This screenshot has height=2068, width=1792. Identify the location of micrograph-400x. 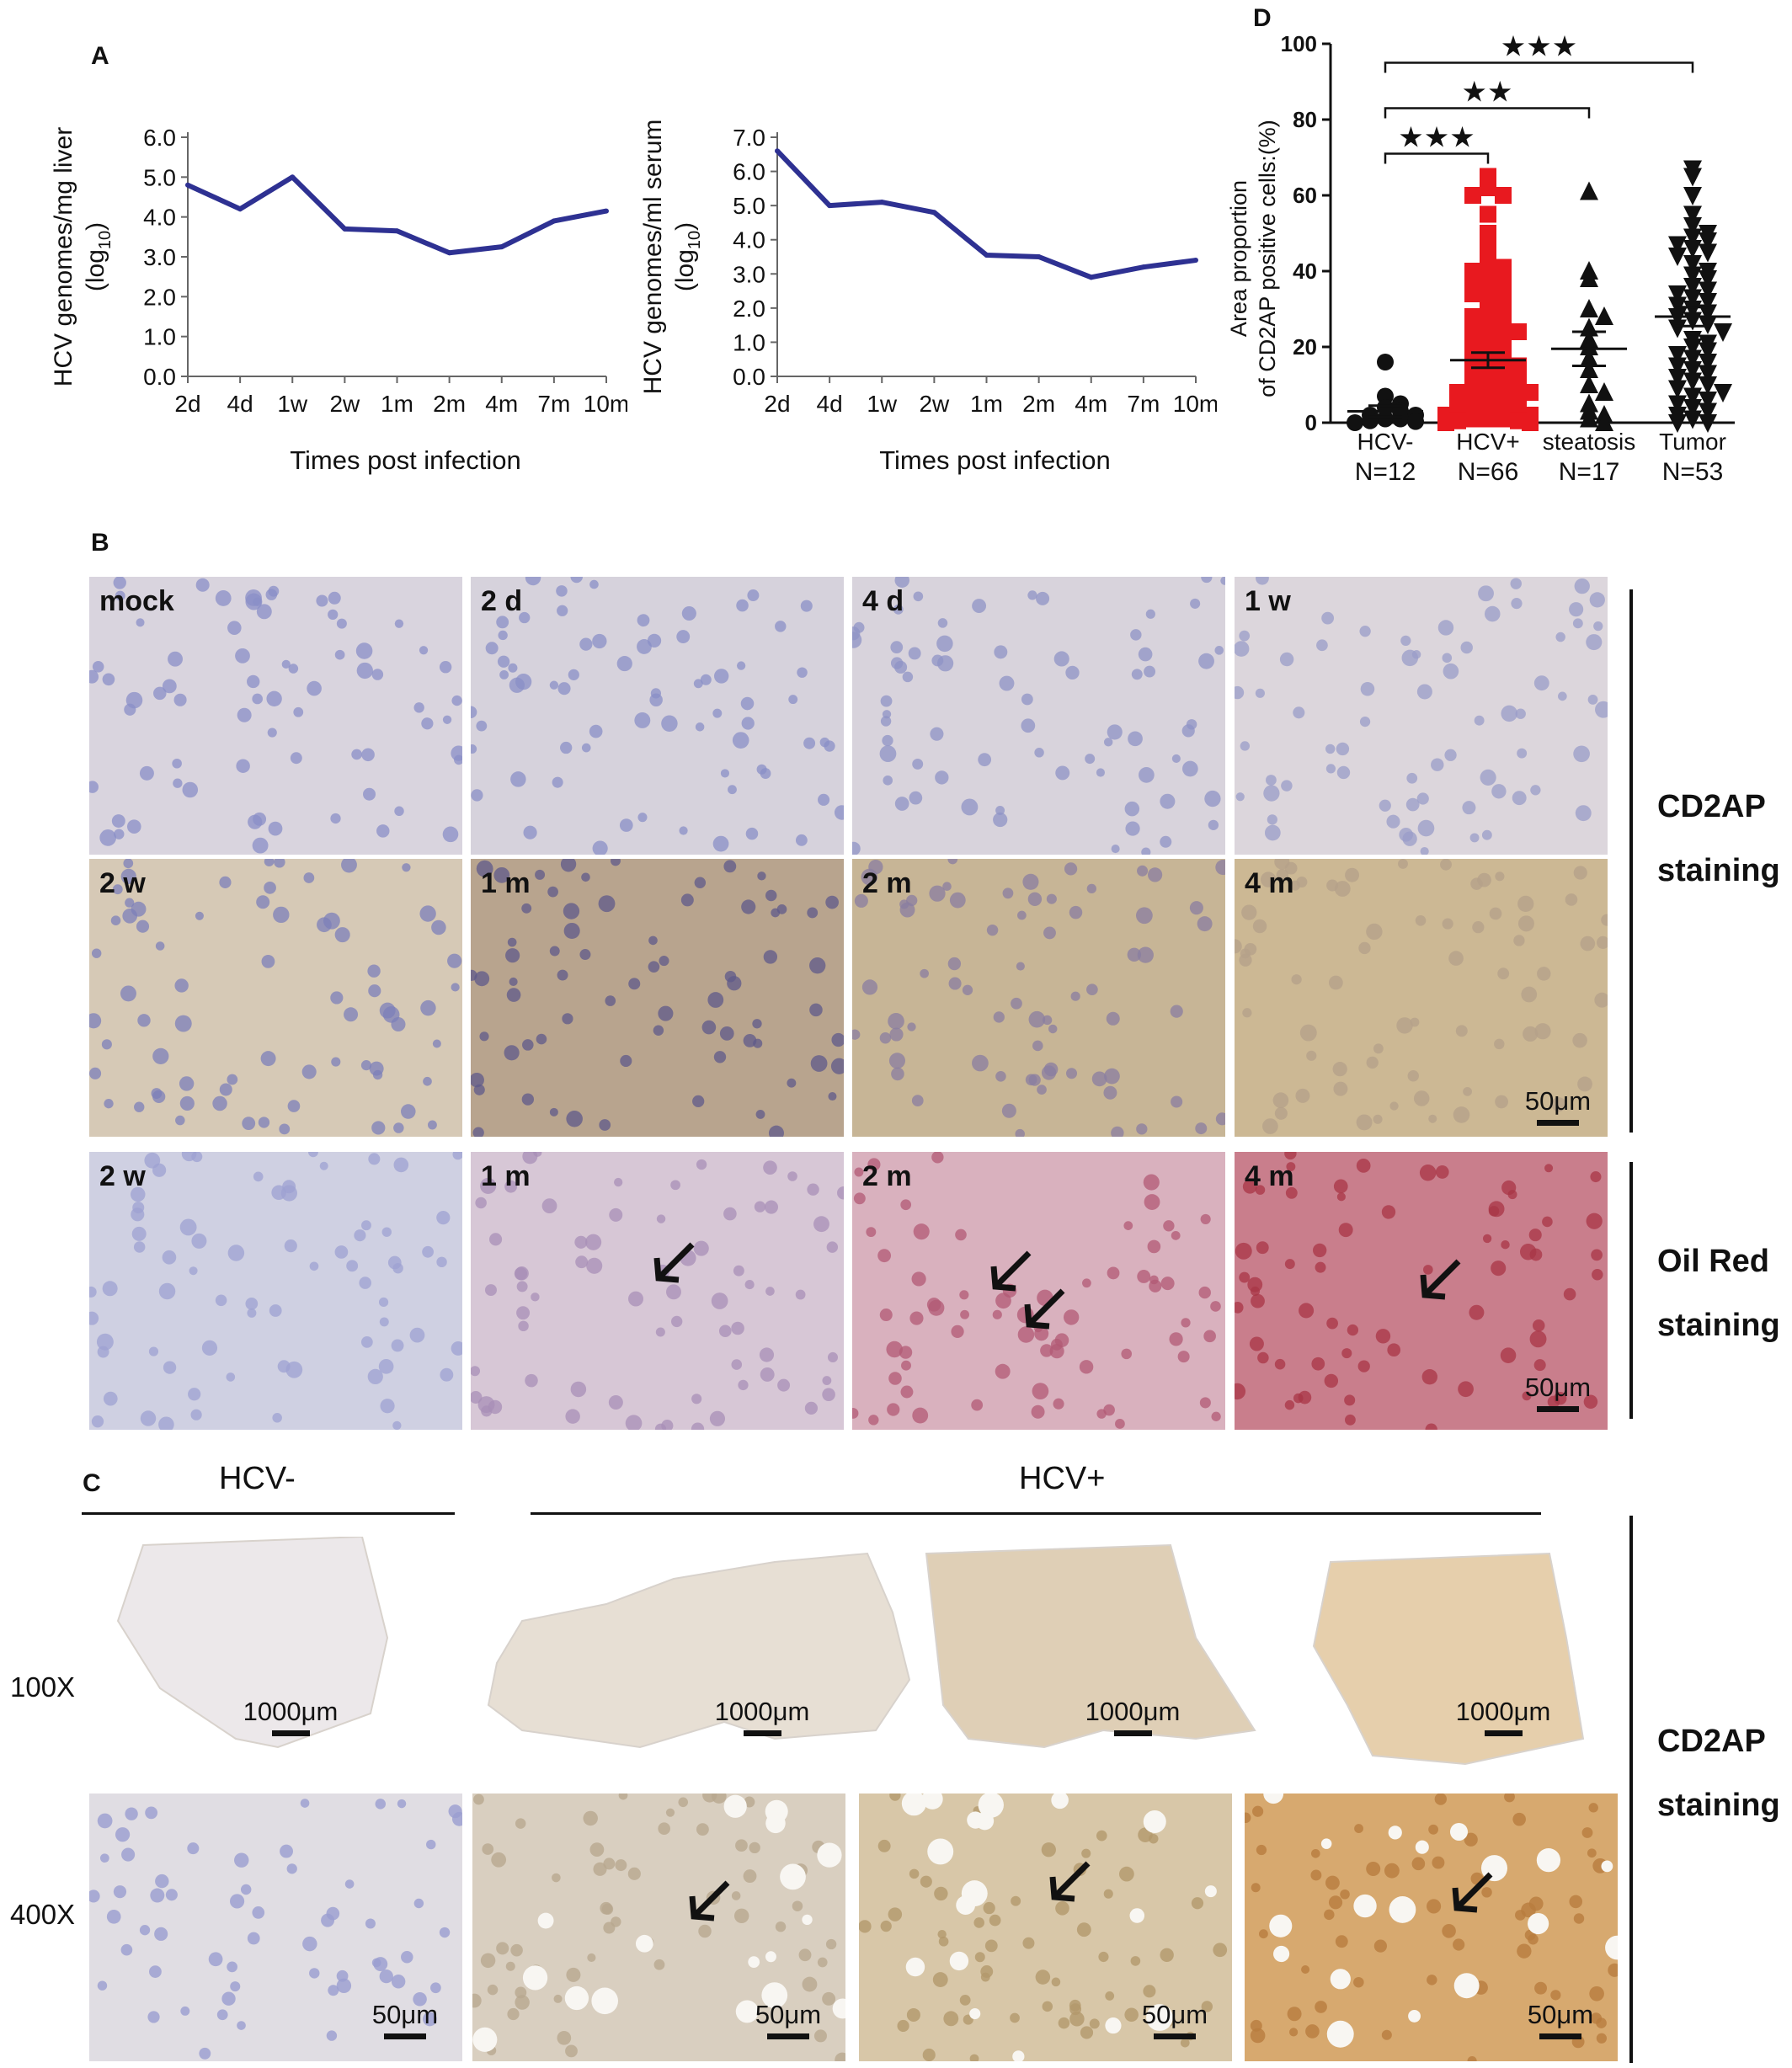
(1431, 1928).